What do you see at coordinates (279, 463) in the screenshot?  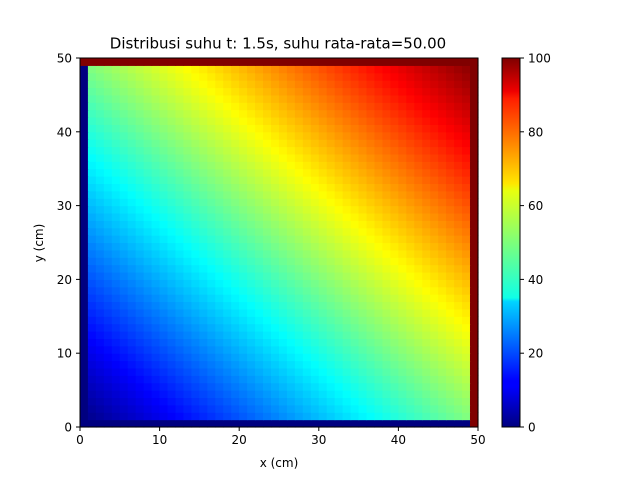 I see `x-axis-label: x (cm)` at bounding box center [279, 463].